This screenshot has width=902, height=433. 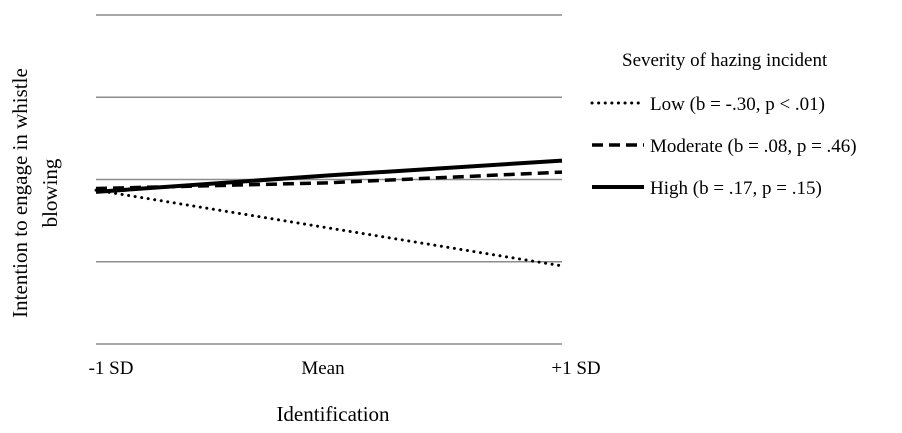 I want to click on legend-label-moderate: Moderate (b = .08, p = .46), so click(x=753, y=146).